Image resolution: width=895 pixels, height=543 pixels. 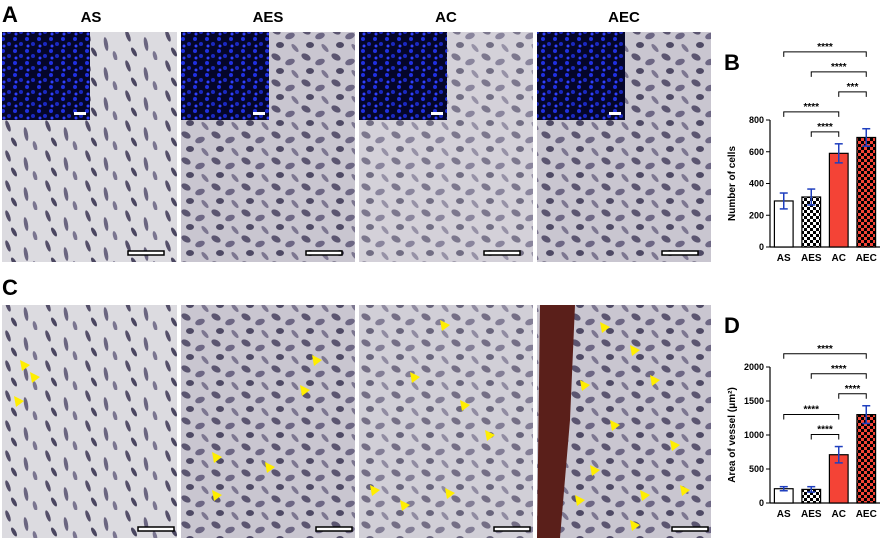 I want to click on panel-label: A, so click(x=10, y=14).